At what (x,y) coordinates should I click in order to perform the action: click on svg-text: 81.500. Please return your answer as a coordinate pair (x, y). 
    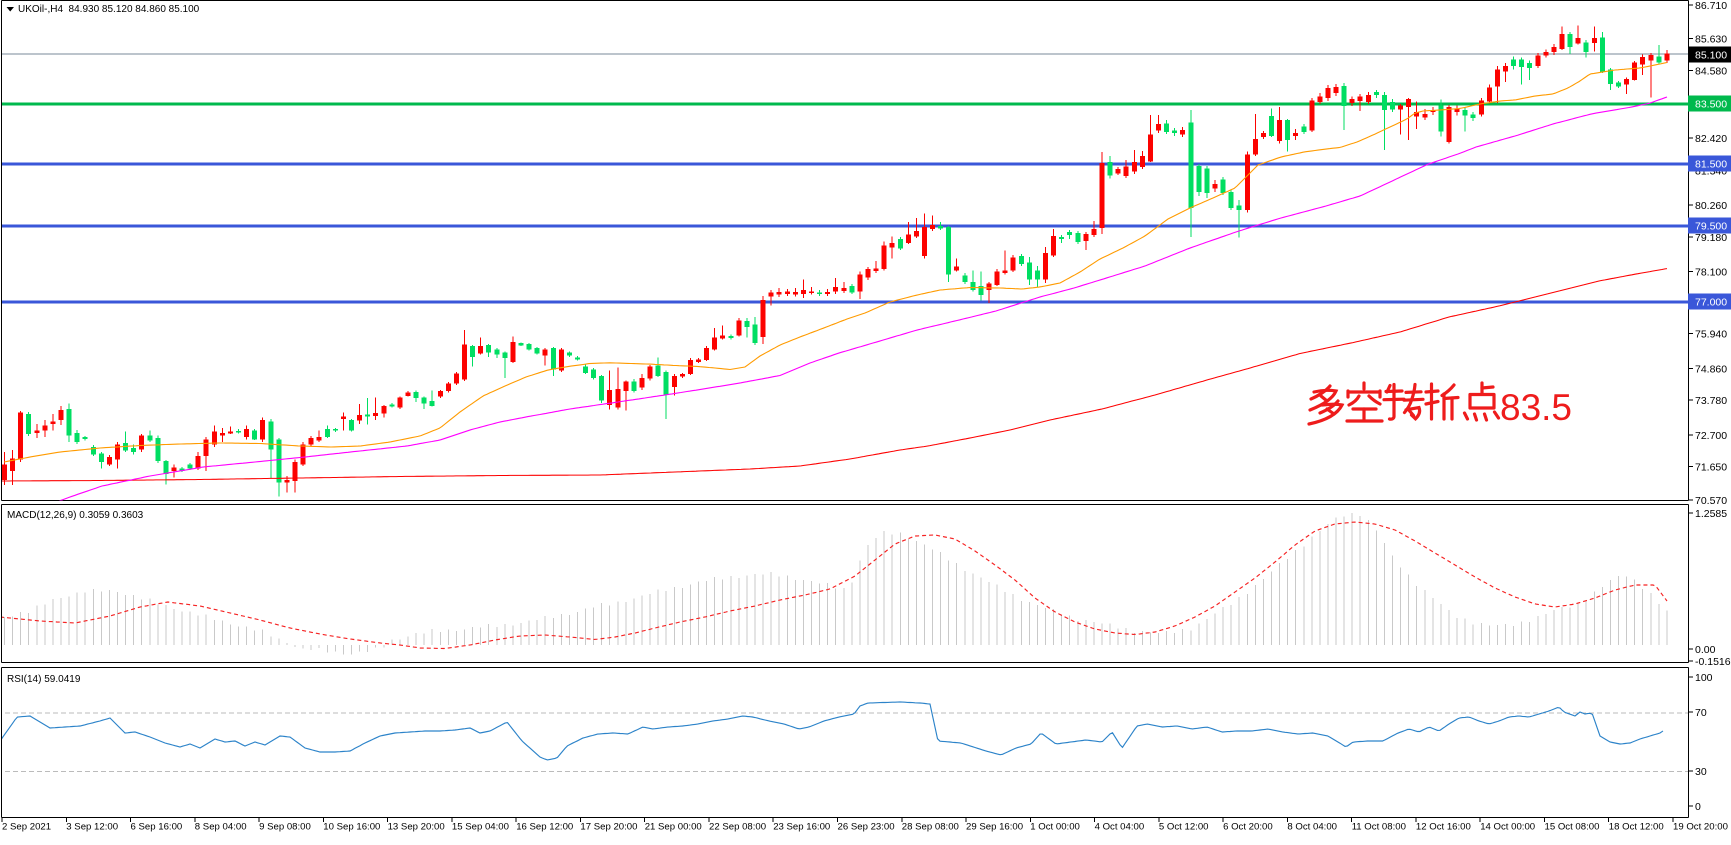
    Looking at the image, I should click on (1711, 165).